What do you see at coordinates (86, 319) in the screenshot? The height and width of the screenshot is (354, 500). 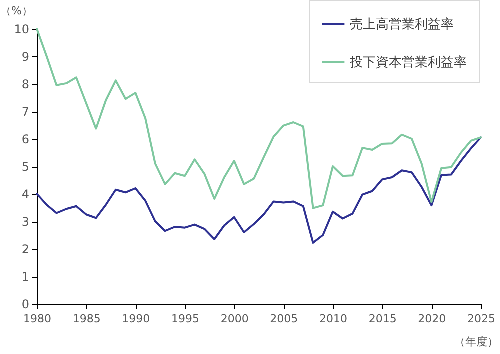 I see `x-tick-label: 1985` at bounding box center [86, 319].